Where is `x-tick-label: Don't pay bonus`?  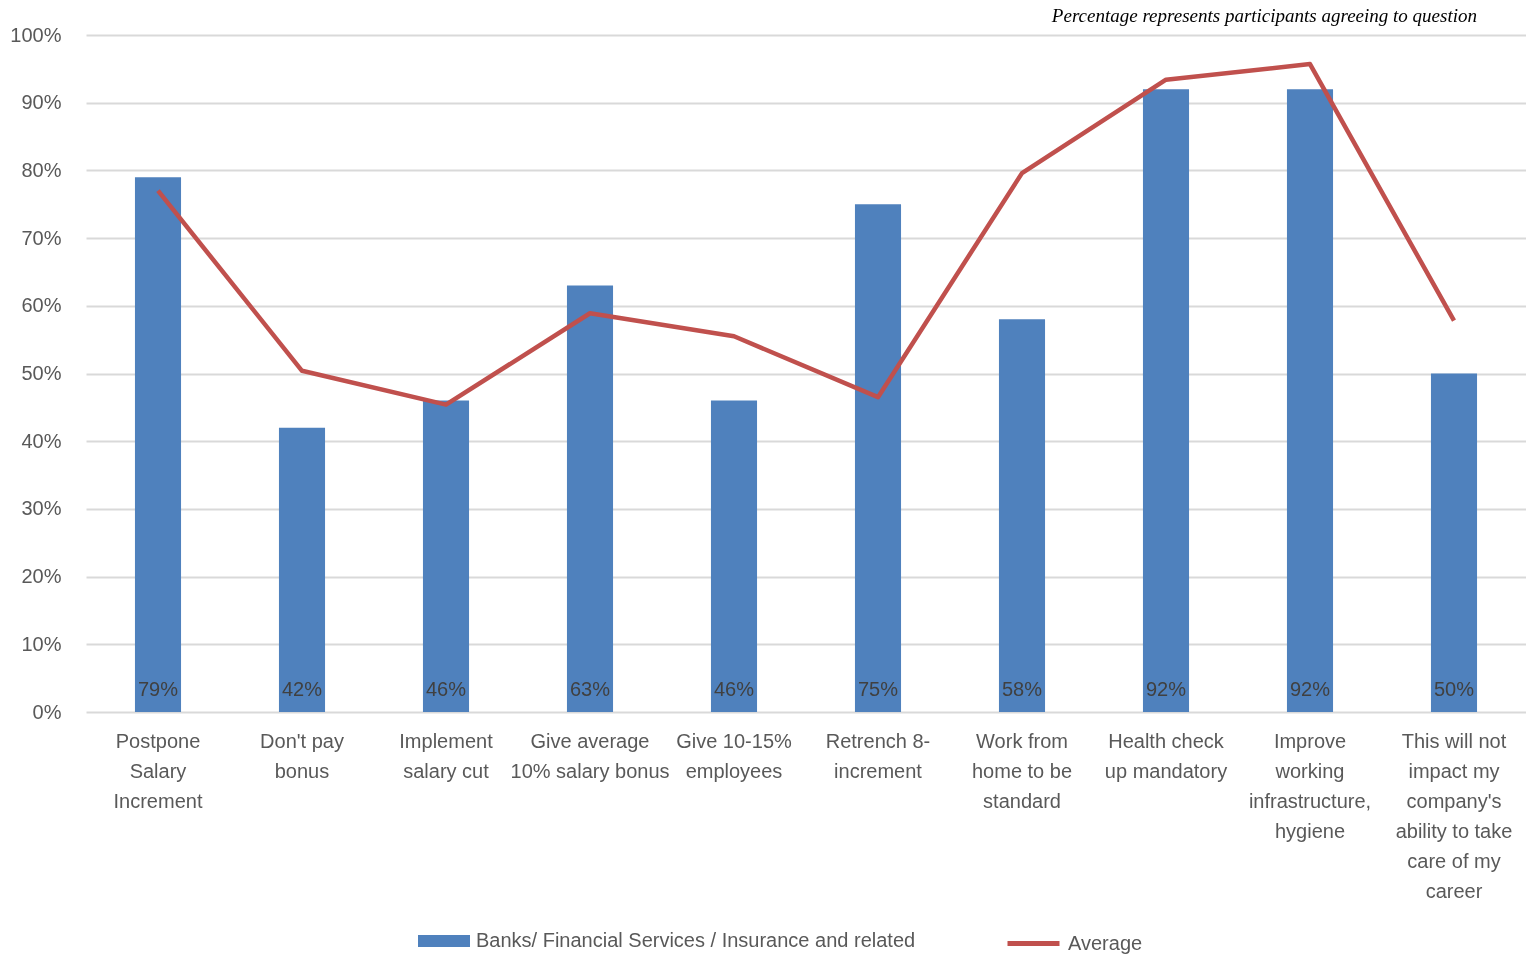
x-tick-label: Don't pay bonus is located at coordinates (302, 755).